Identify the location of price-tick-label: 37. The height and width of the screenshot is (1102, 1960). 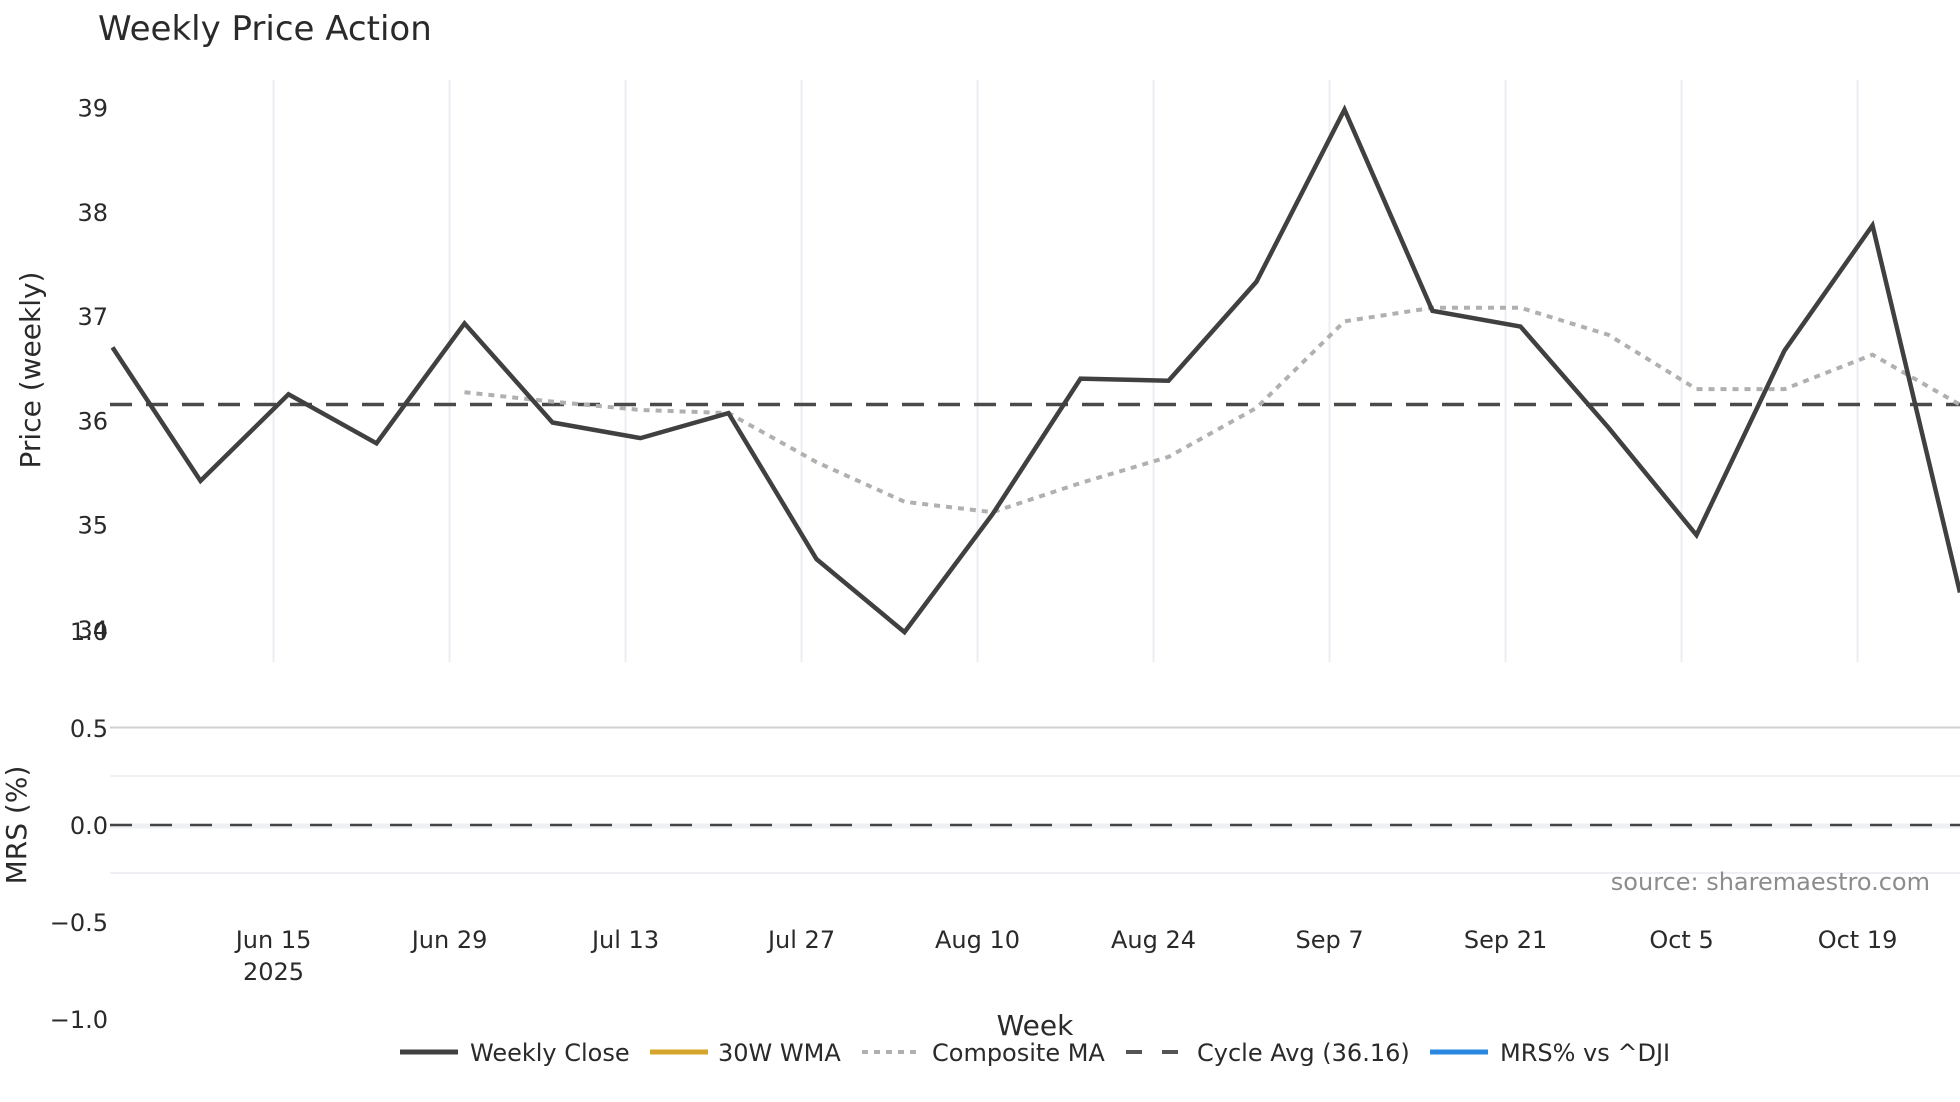
(92, 317).